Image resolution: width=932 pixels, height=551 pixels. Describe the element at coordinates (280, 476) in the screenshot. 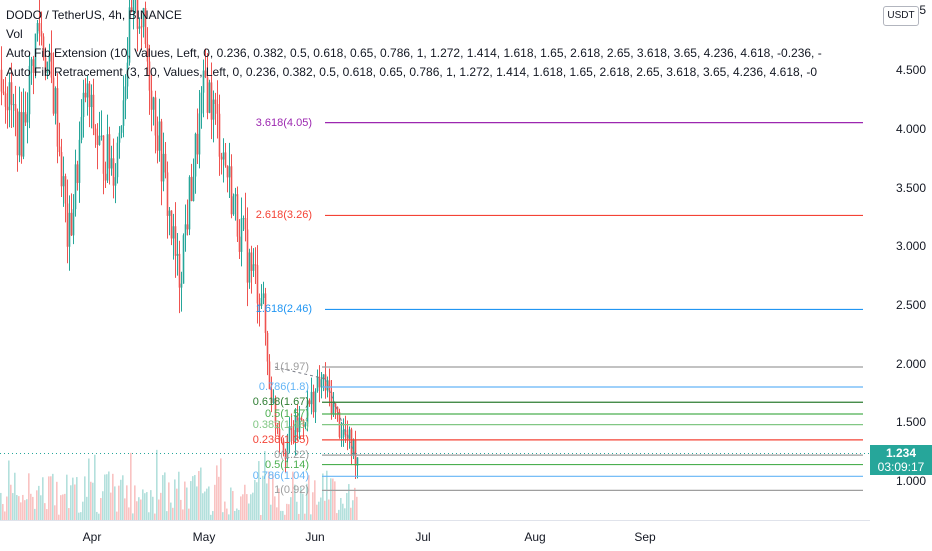

I see `fib-level-label: 0.786(1.04)` at that location.